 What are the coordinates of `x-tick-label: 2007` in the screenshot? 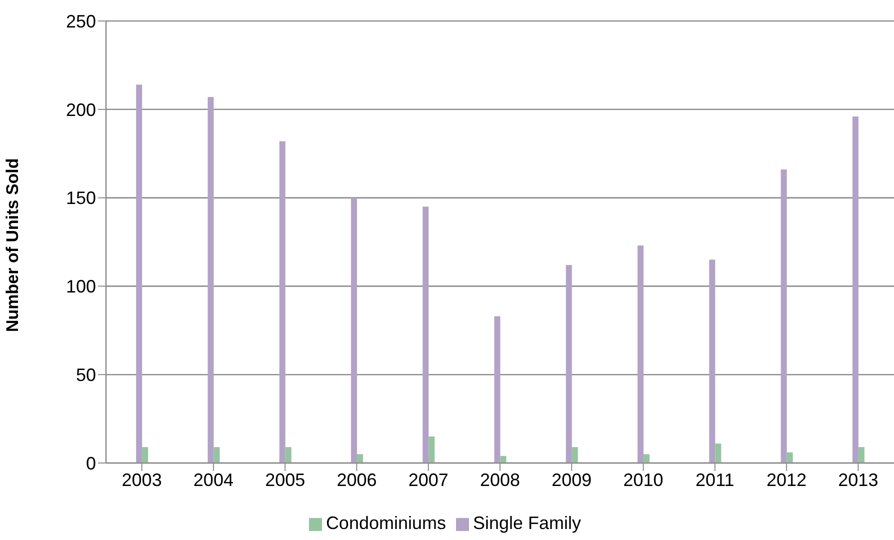 It's located at (428, 480).